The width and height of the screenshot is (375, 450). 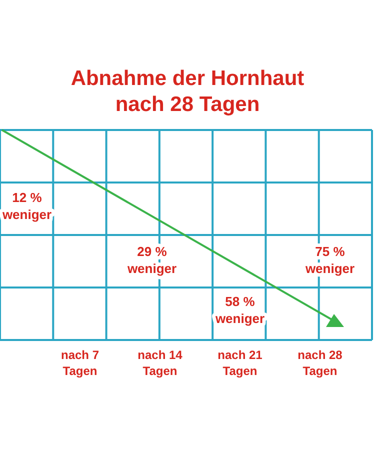 I want to click on category-label: nach 7 Tagen, so click(x=80, y=363).